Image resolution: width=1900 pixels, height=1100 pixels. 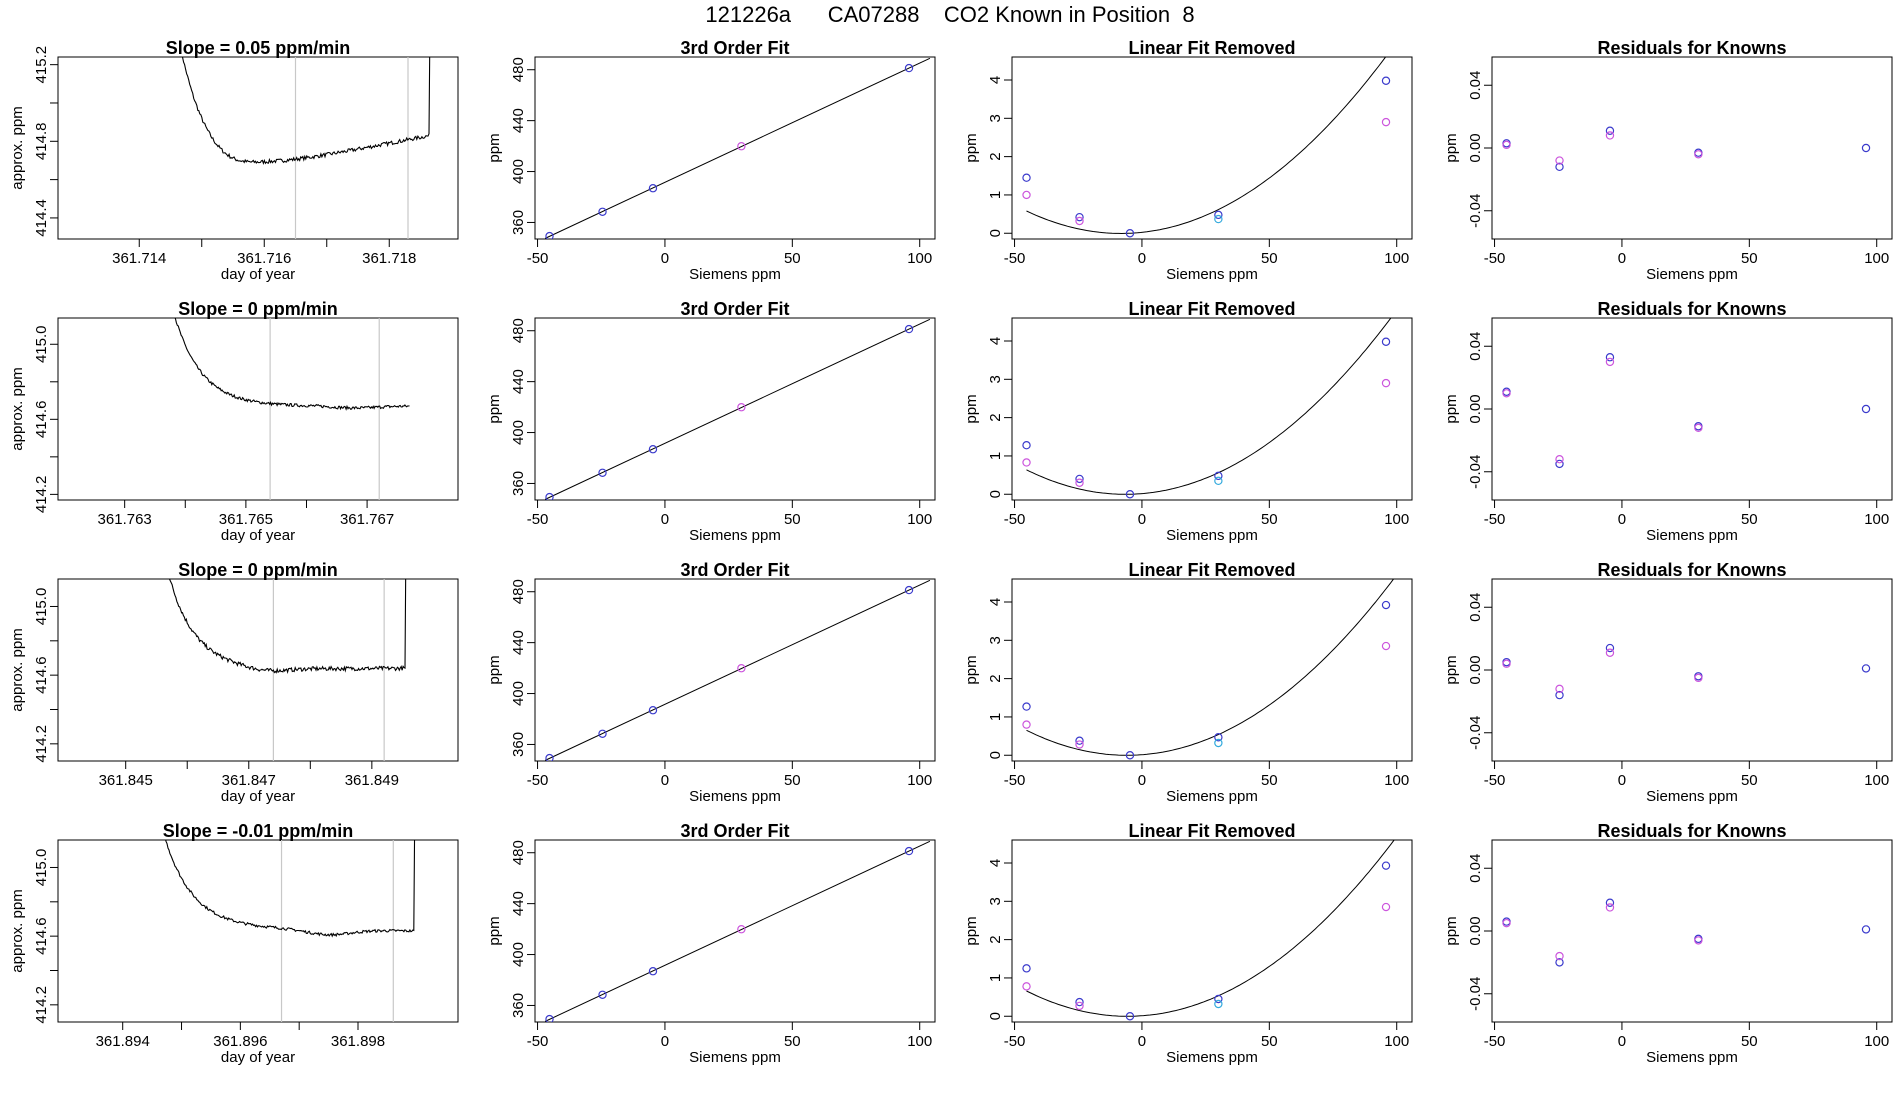 I want to click on y-tick-label: 415.2, so click(x=41, y=65).